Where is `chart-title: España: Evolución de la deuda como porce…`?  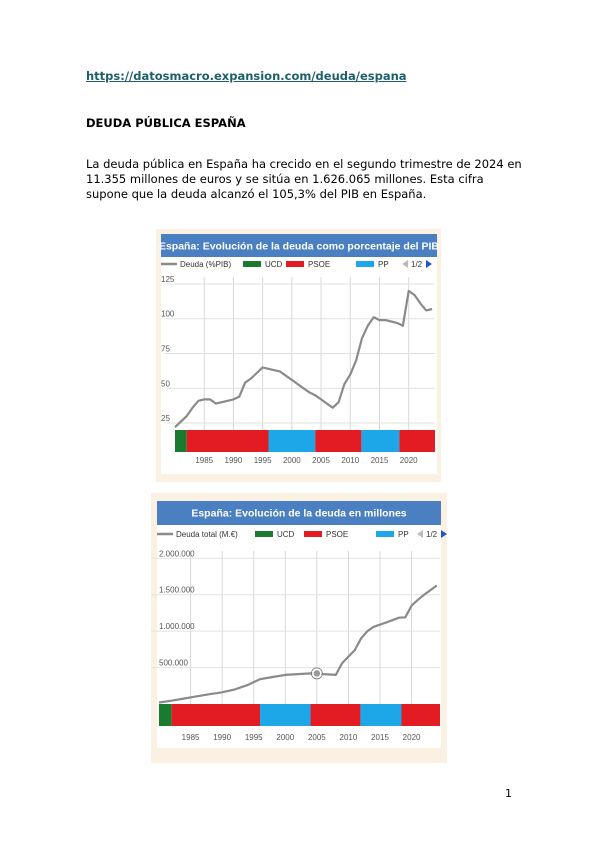
chart-title: España: Evolución de la deuda como porce… is located at coordinates (299, 247).